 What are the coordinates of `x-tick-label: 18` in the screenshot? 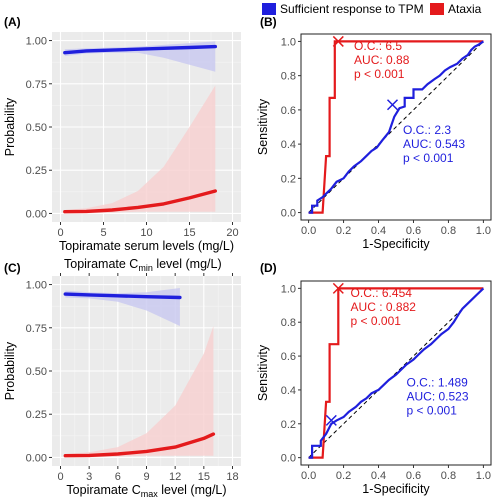 It's located at (232, 477).